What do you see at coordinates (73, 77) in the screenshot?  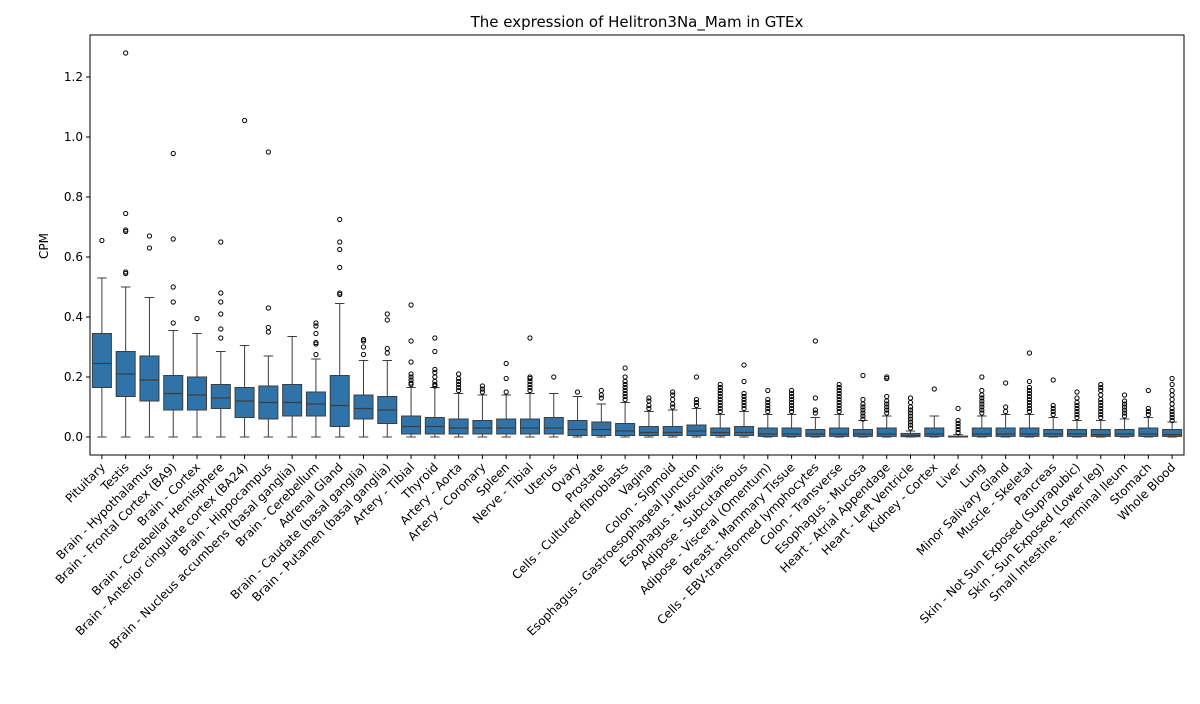 I see `y-tick-label: 1.2` at bounding box center [73, 77].